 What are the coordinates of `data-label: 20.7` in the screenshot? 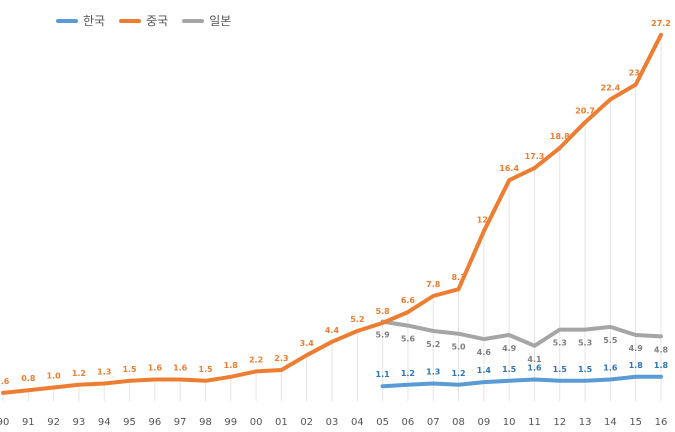 It's located at (585, 110).